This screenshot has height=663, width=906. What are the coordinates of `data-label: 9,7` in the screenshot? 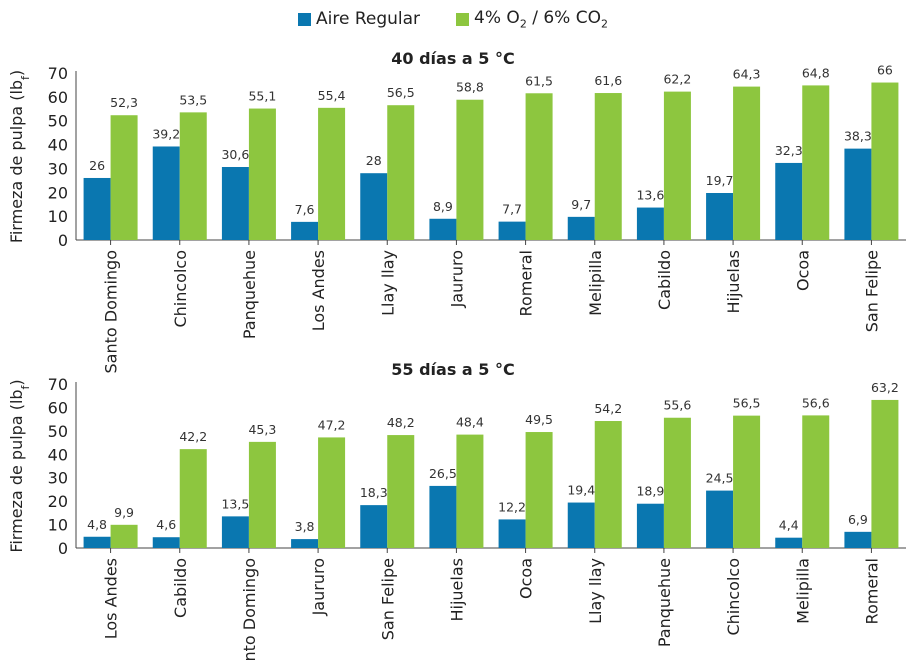 It's located at (581, 204).